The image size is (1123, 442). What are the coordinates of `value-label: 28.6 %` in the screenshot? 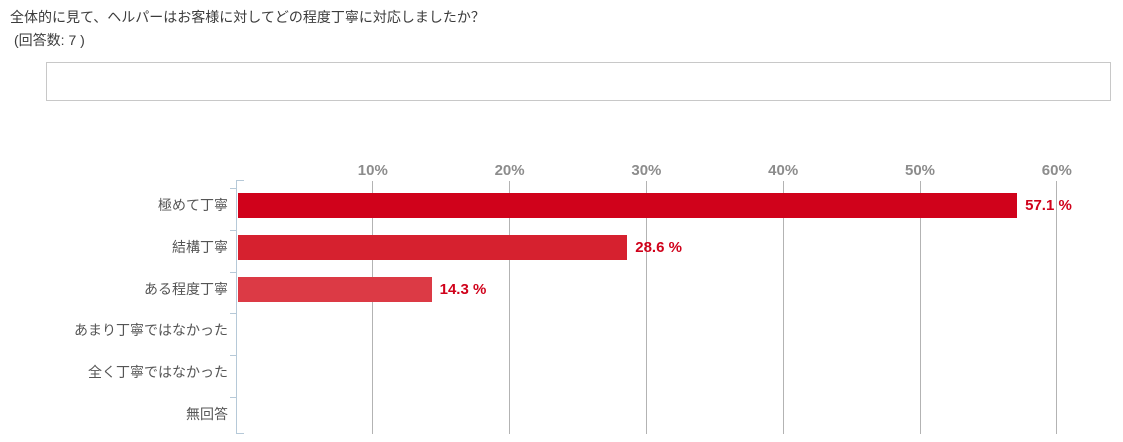 It's located at (658, 248).